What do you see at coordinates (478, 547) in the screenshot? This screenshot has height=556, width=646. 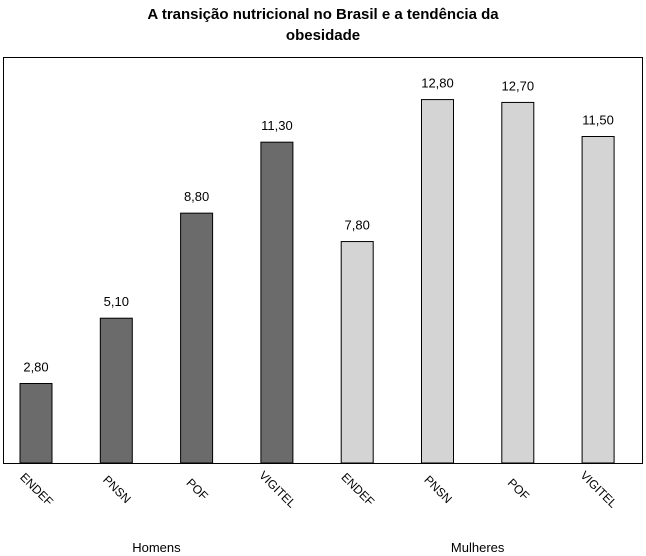 I see `group-label: Mulheres` at bounding box center [478, 547].